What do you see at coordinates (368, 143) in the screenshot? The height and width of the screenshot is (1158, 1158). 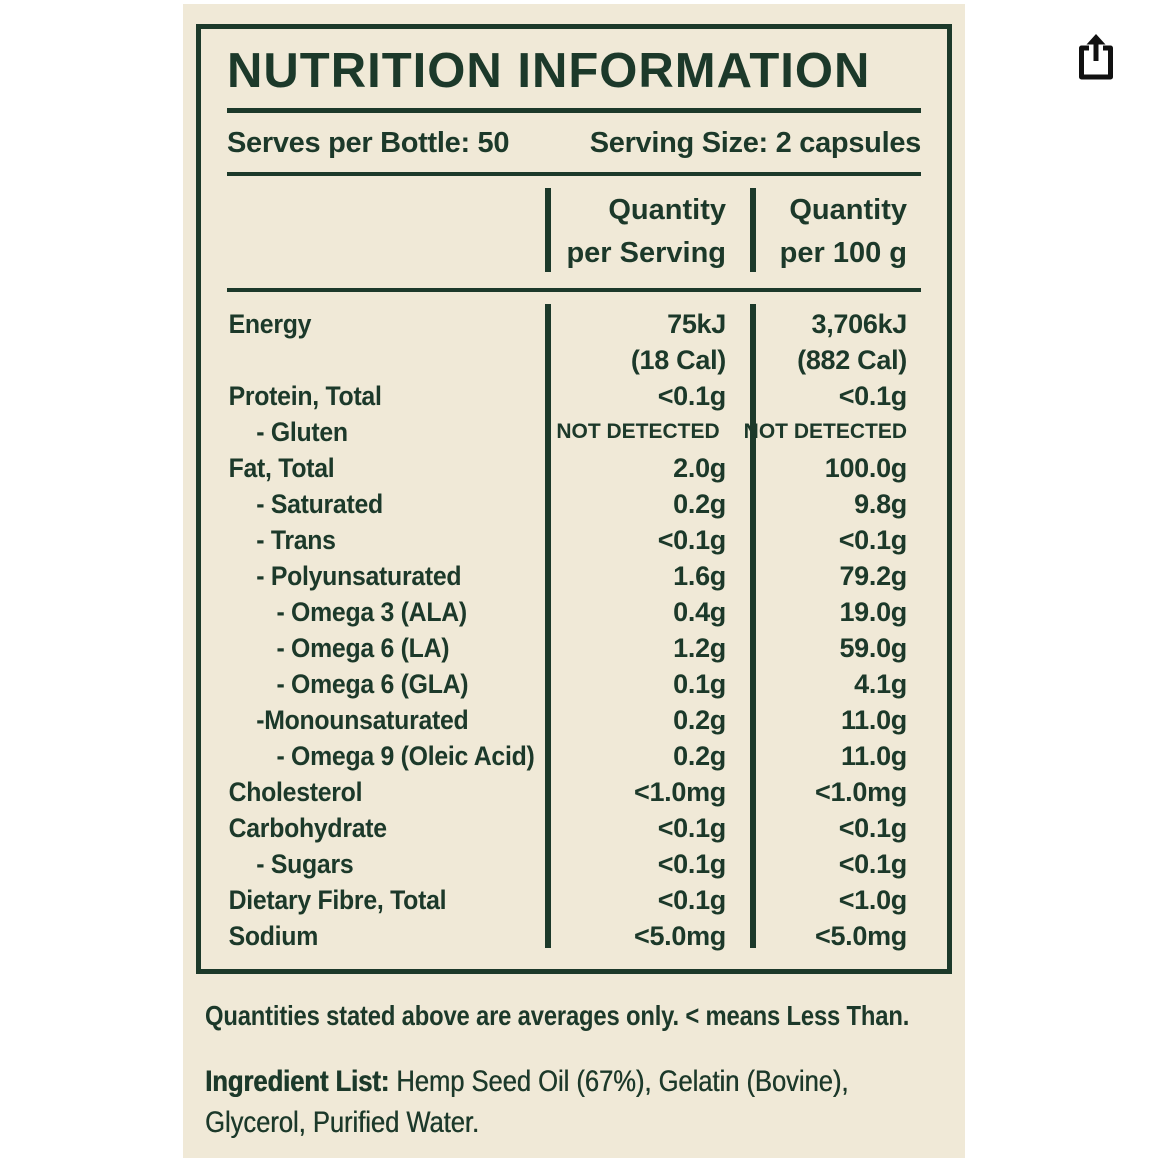 I see `serves-per-bottle: Serves per Bottle: 50` at bounding box center [368, 143].